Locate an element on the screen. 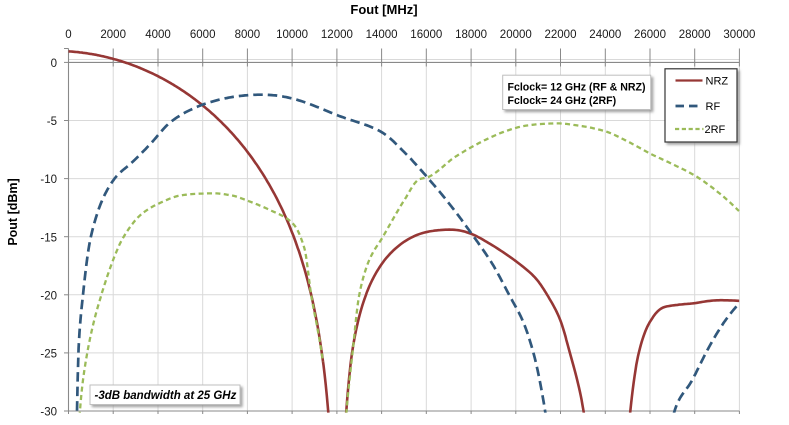 Image resolution: width=789 pixels, height=425 pixels. svg-text: 8000 is located at coordinates (248, 35).